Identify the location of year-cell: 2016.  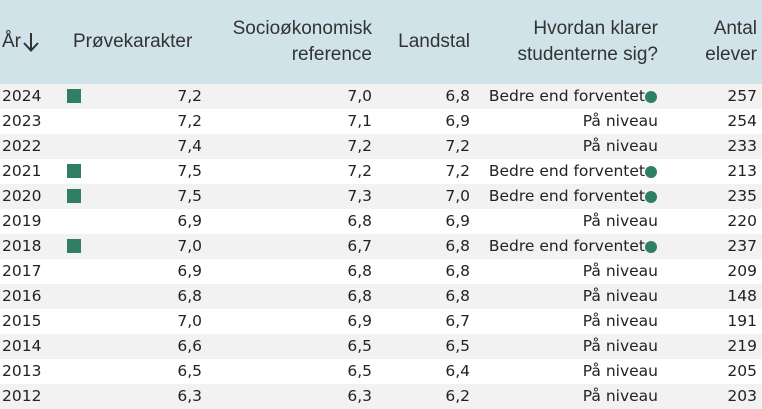
(22, 296).